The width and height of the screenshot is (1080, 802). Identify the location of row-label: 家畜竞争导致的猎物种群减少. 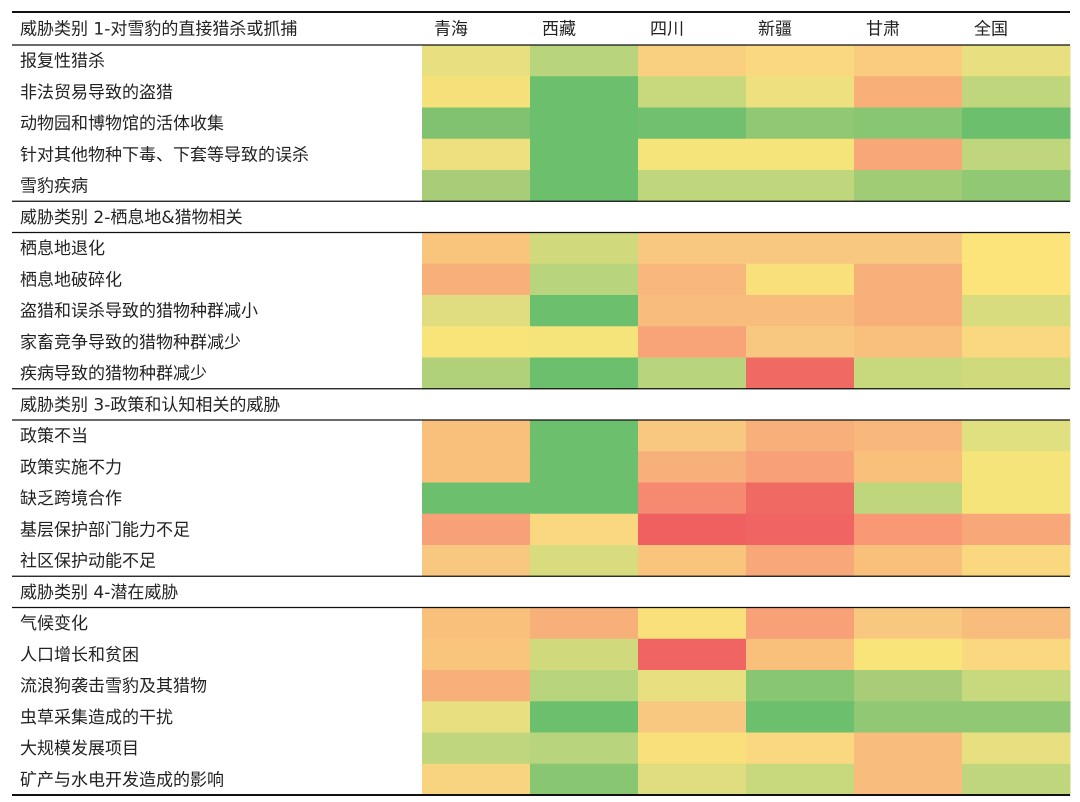
(130, 343).